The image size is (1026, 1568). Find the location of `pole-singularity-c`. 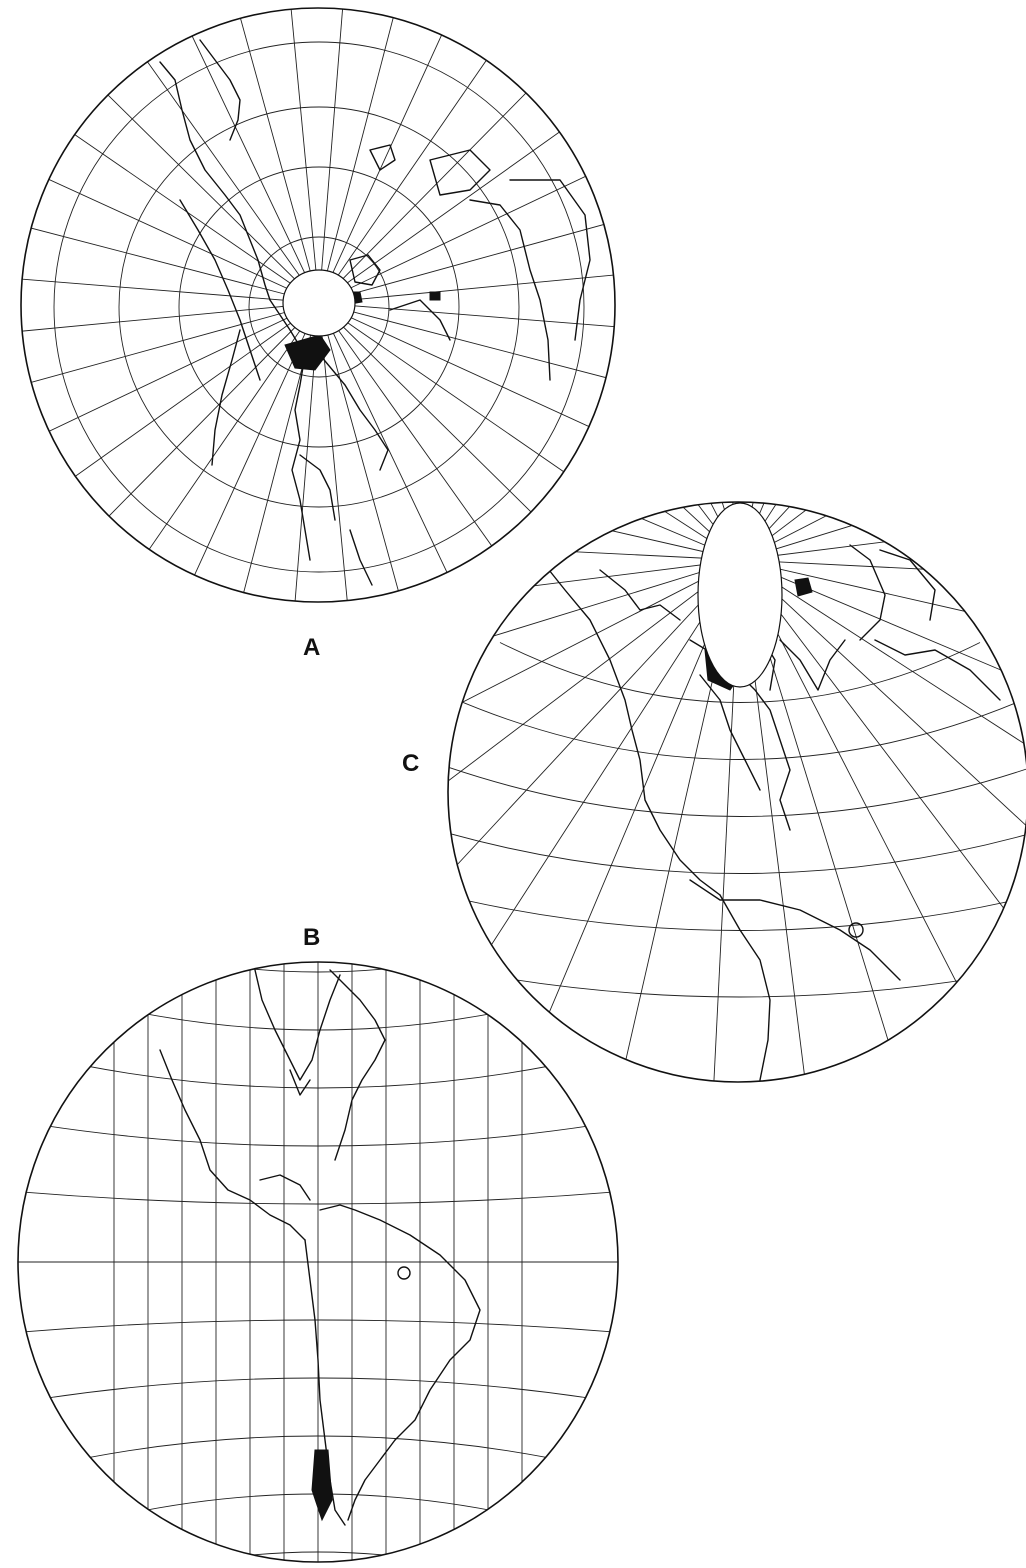

pole-singularity-c is located at coordinates (740, 595).